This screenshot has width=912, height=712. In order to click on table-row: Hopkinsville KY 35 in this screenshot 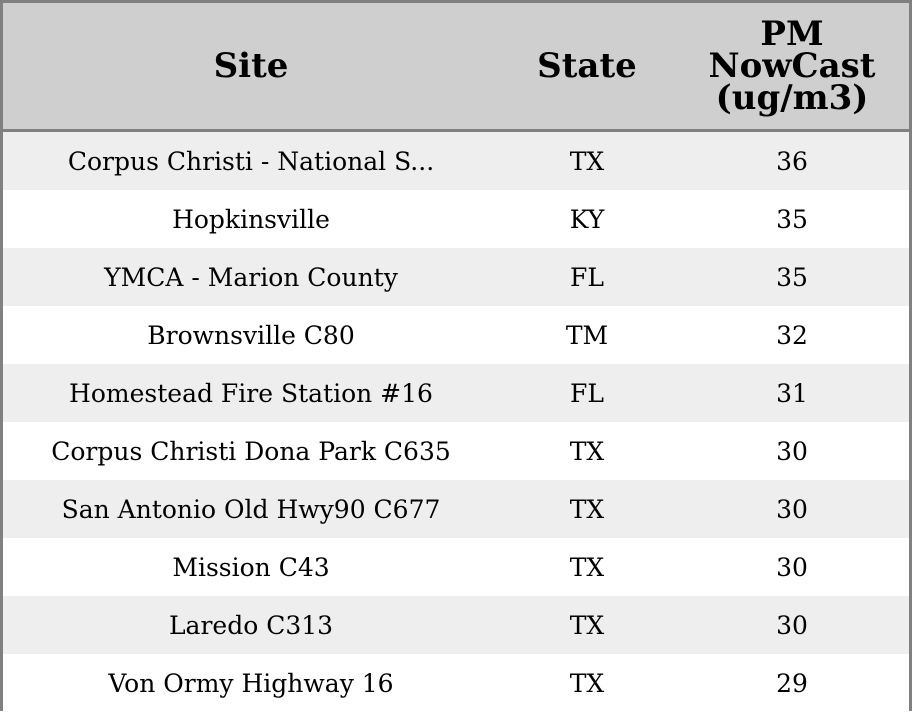, I will do `click(456, 219)`.